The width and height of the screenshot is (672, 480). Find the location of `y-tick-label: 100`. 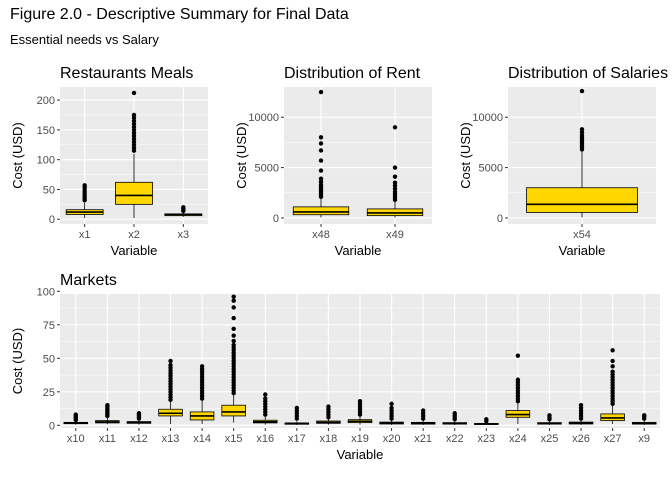

y-tick-label: 100 is located at coordinates (46, 292).